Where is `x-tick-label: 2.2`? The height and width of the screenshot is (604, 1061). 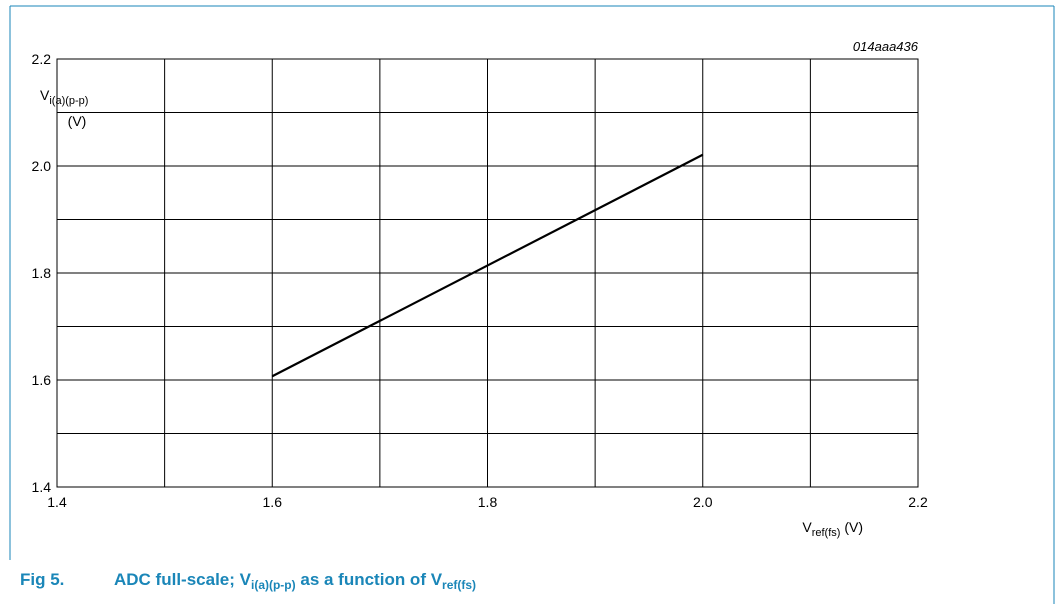
x-tick-label: 2.2 is located at coordinates (918, 502).